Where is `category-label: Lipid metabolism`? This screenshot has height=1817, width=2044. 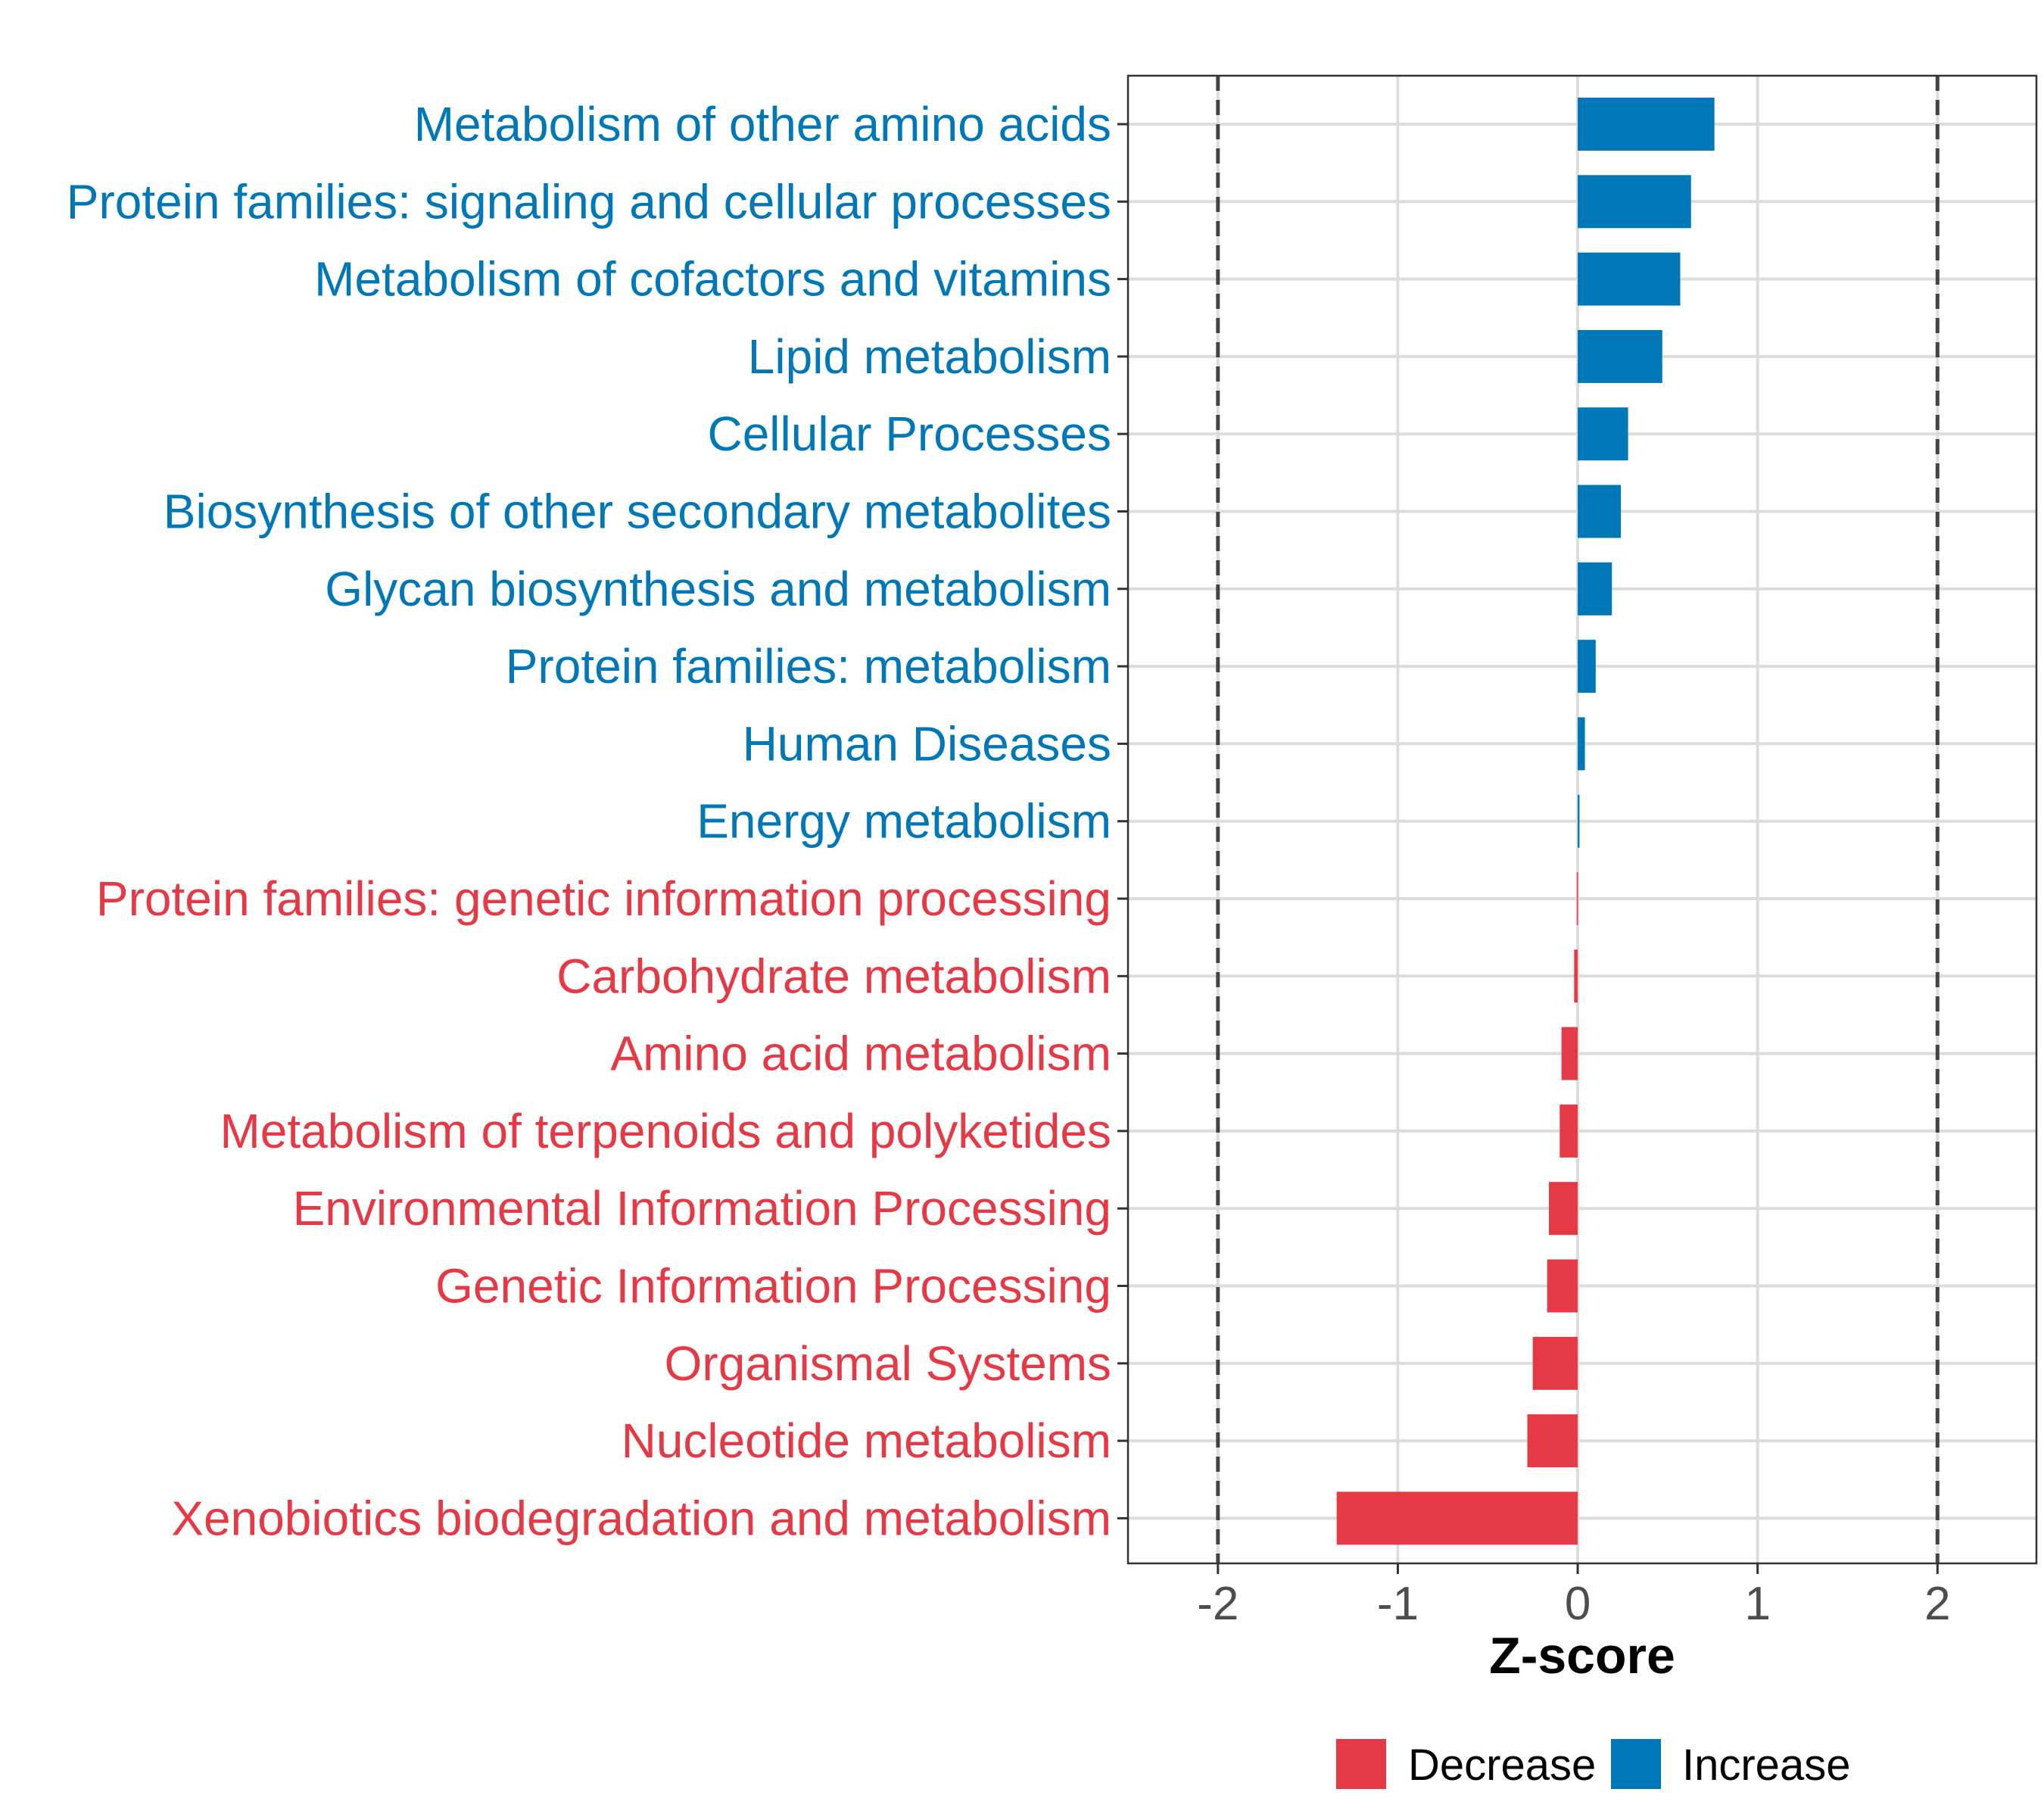 category-label: Lipid metabolism is located at coordinates (929, 356).